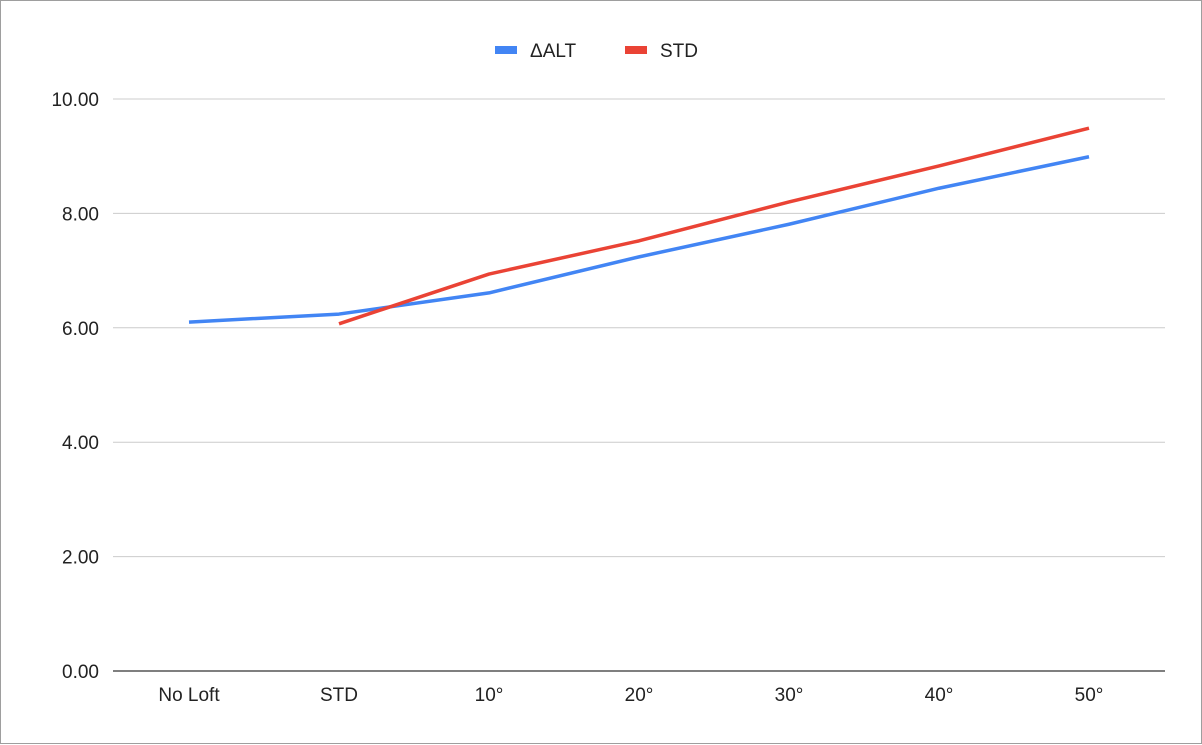  Describe the element at coordinates (80, 214) in the screenshot. I see `y-tick-label: 8.00` at that location.